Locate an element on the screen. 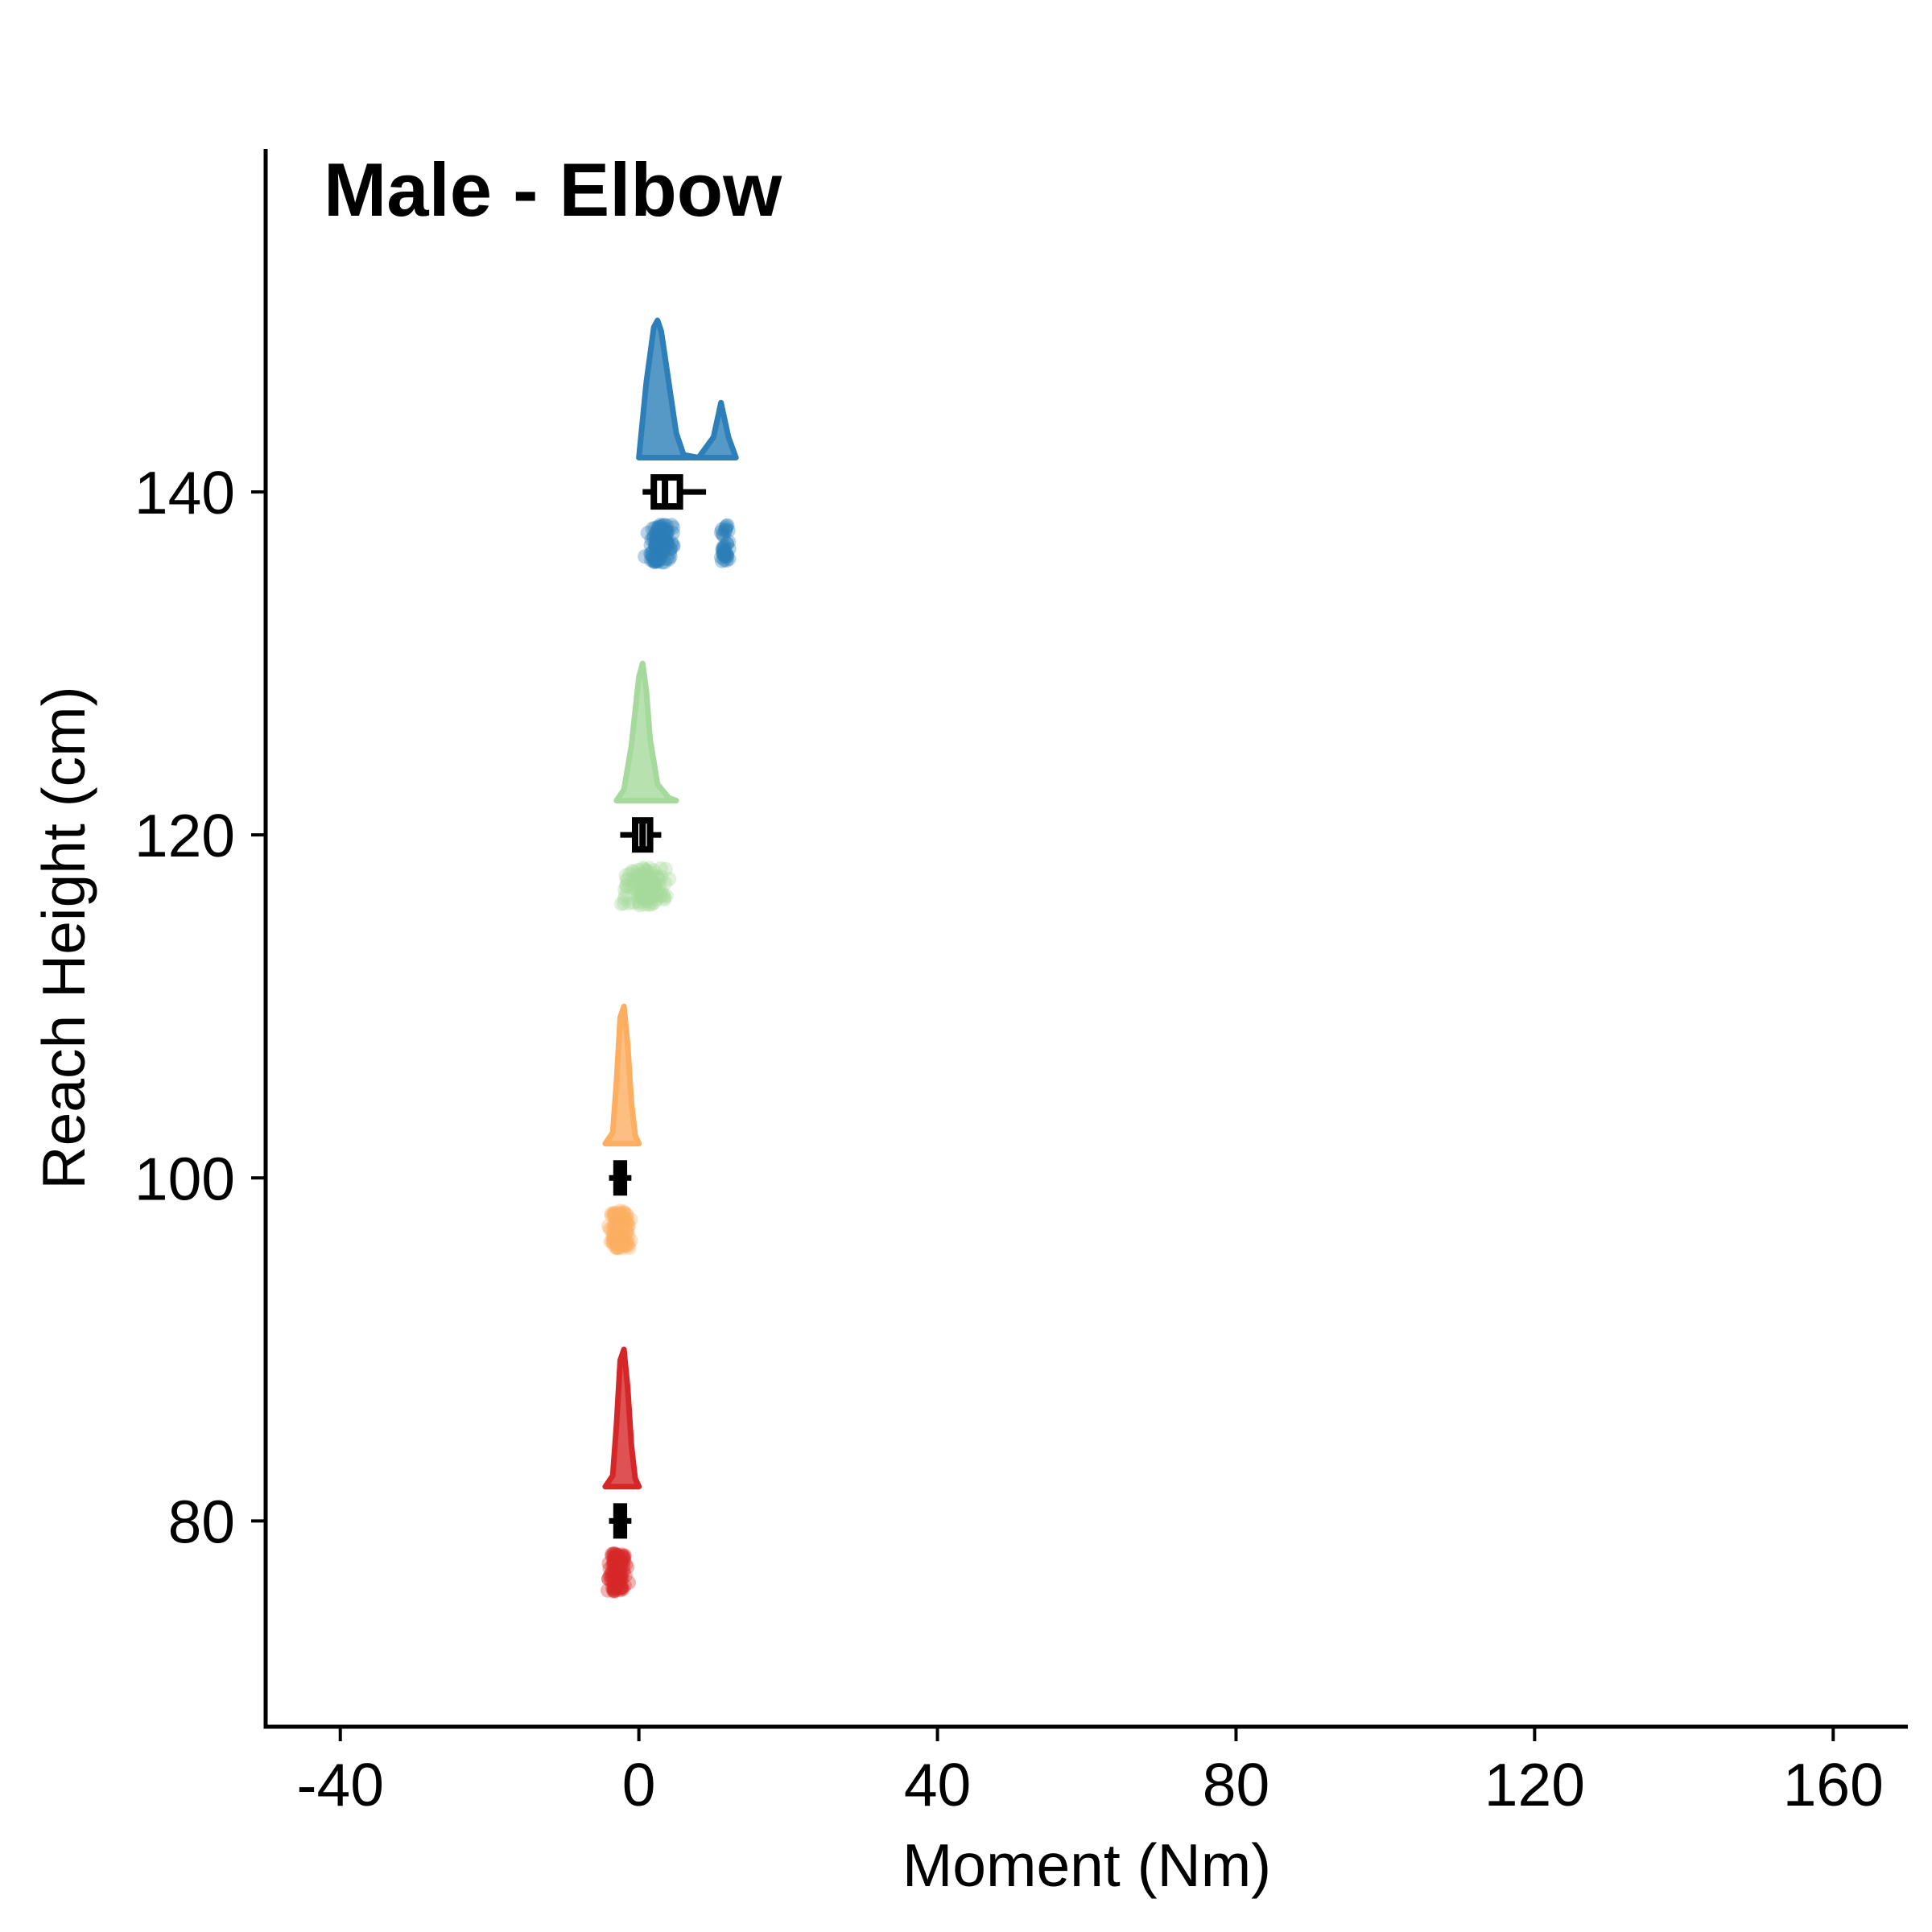 The image size is (1932, 1932). x-tick-label: 160 is located at coordinates (1833, 1784).